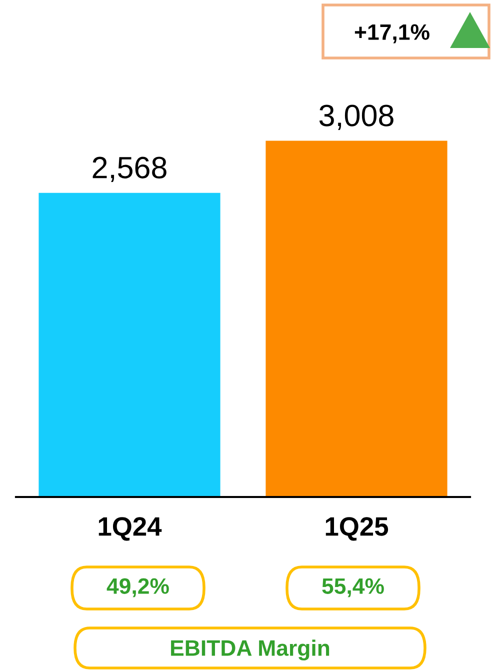 Image resolution: width=493 pixels, height=671 pixels. I want to click on x-tick-label: 1Q24, so click(130, 529).